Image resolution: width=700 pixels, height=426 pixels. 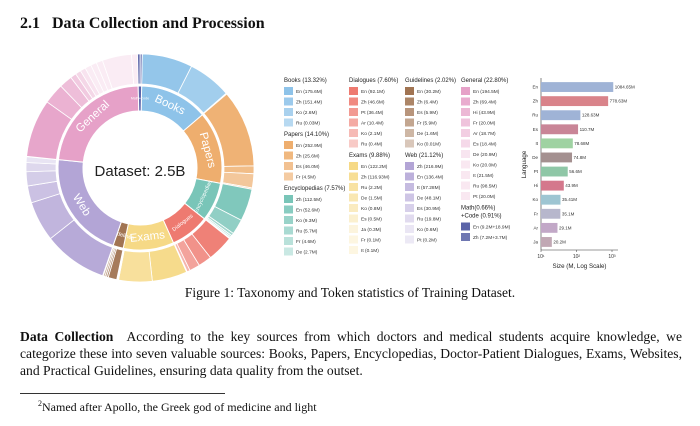 I want to click on legend-item: Zh (216.9M), so click(x=430, y=167).